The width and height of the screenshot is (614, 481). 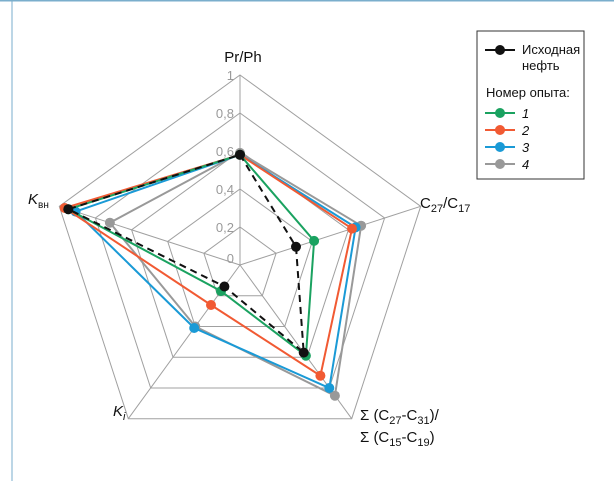 What do you see at coordinates (225, 227) in the screenshot?
I see `scale-tick-1: 0,2` at bounding box center [225, 227].